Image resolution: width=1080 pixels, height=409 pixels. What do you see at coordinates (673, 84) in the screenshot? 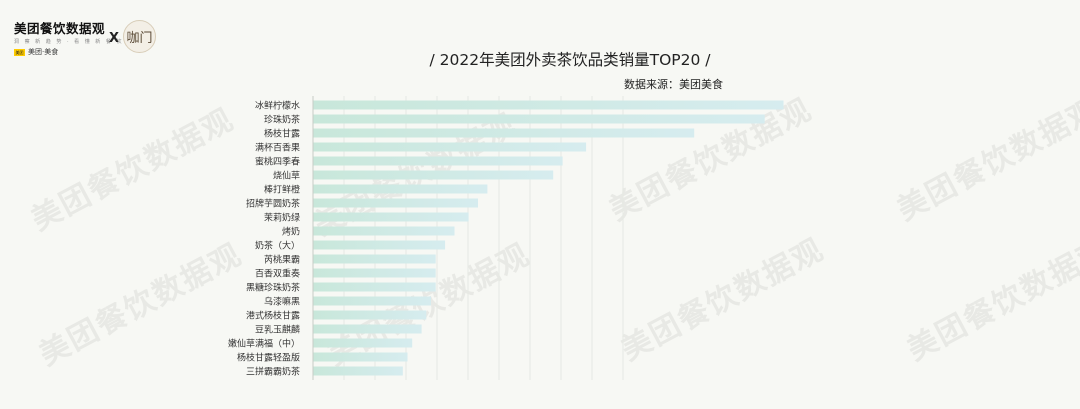
I see `chart-source: 数据来源：美团美食` at bounding box center [673, 84].